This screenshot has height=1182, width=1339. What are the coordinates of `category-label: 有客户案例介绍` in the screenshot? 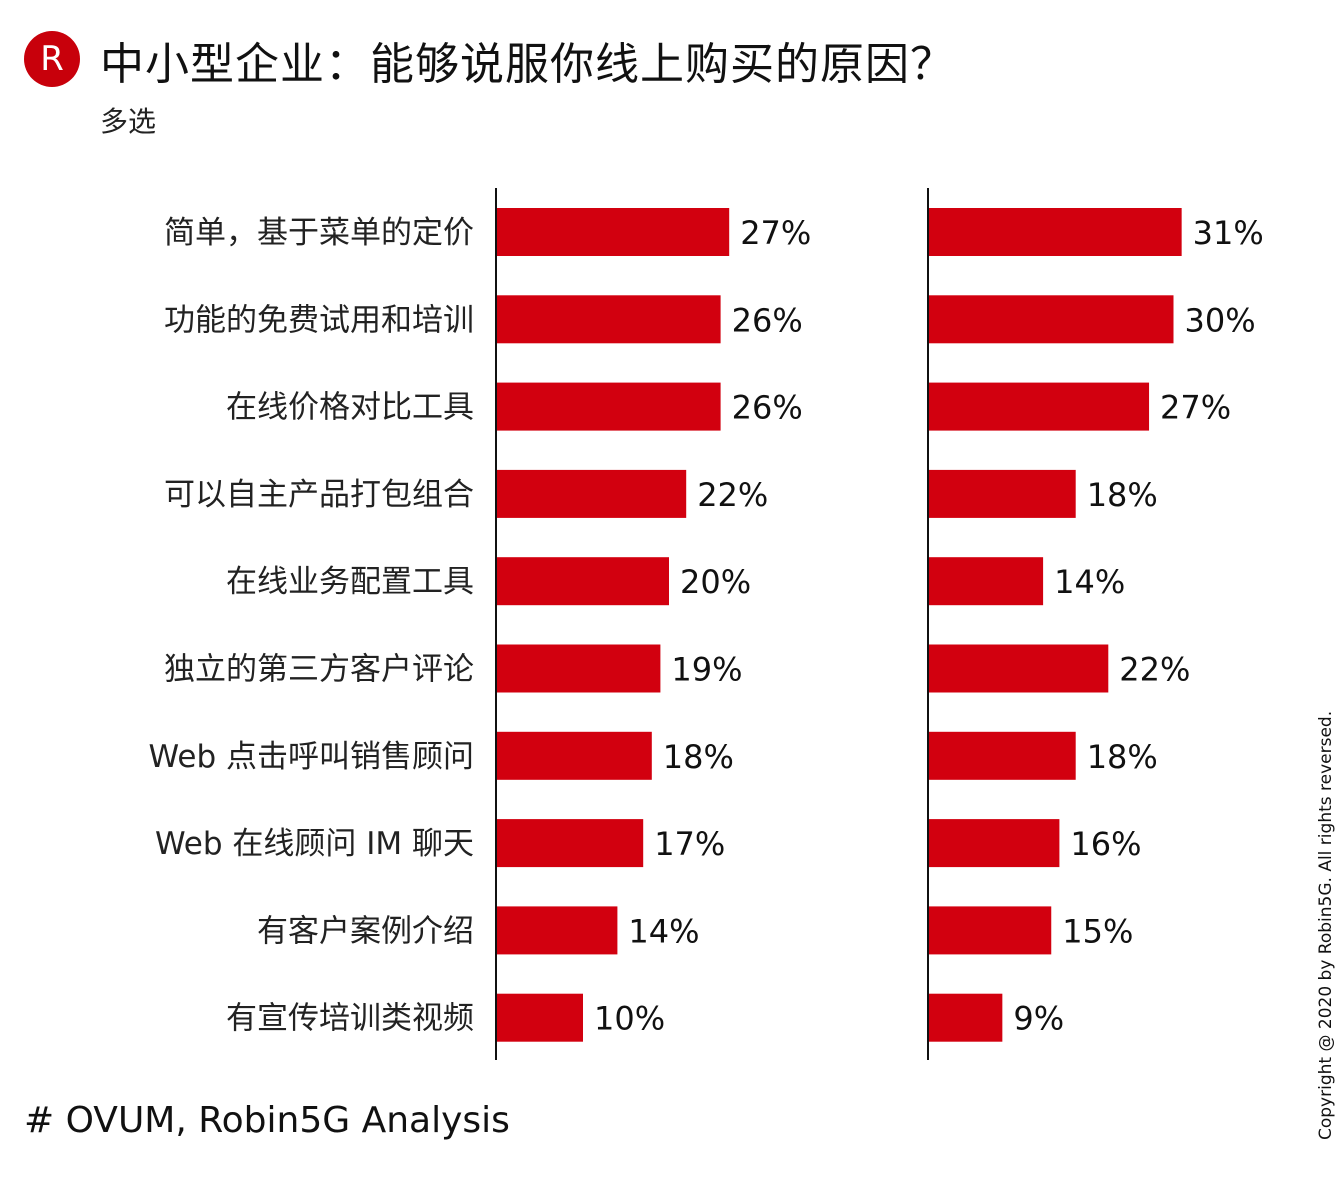 It's located at (365, 931).